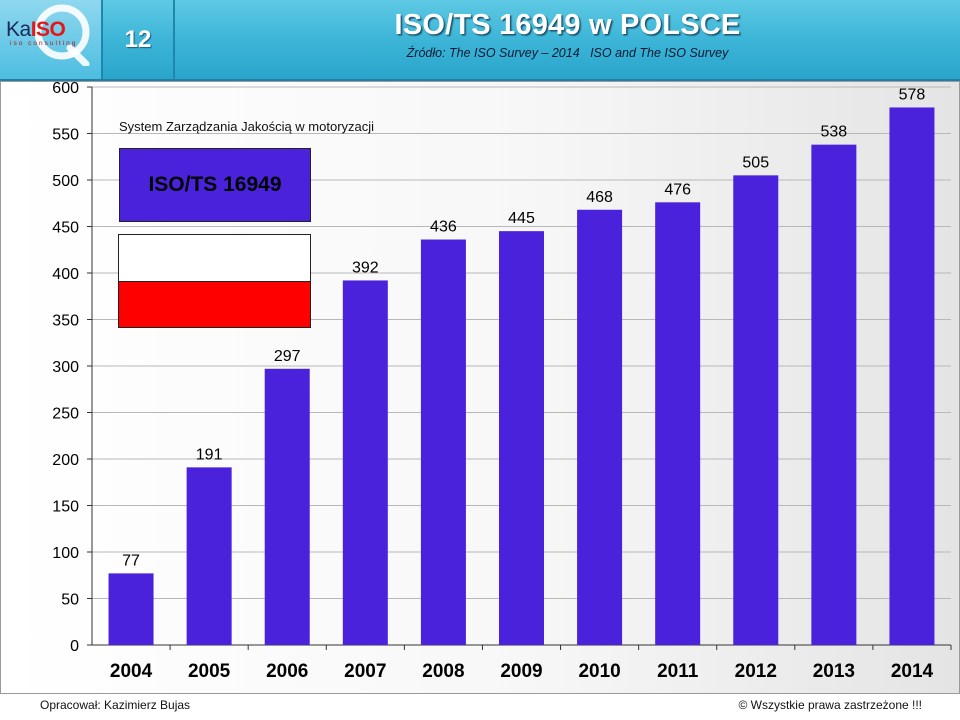  Describe the element at coordinates (65, 460) in the screenshot. I see `y-tick-label: 200` at that location.